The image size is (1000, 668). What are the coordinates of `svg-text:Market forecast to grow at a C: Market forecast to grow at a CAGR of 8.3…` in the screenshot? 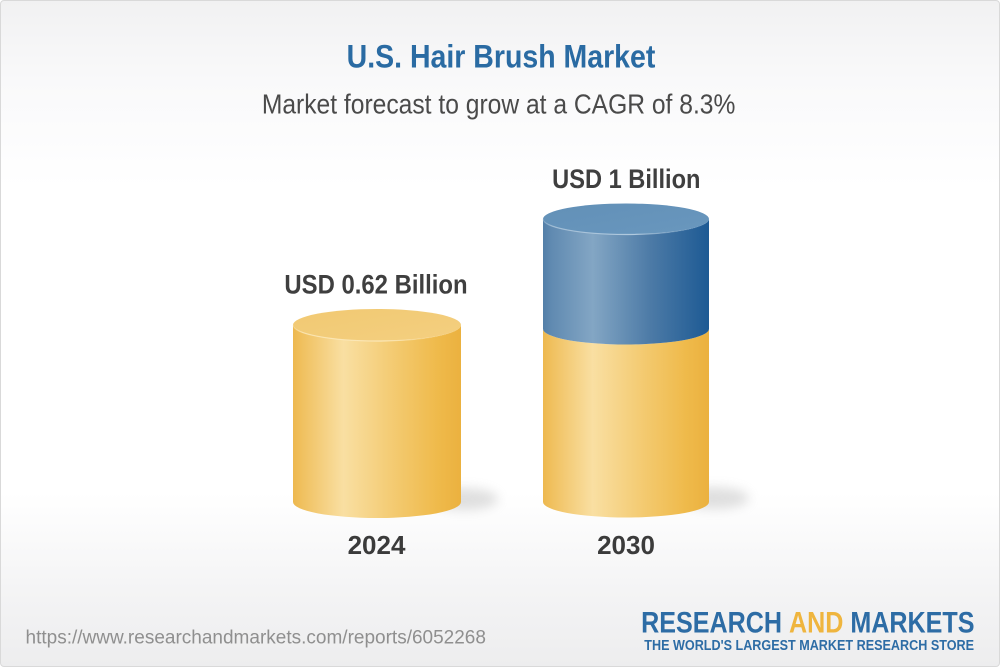 It's located at (499, 104).